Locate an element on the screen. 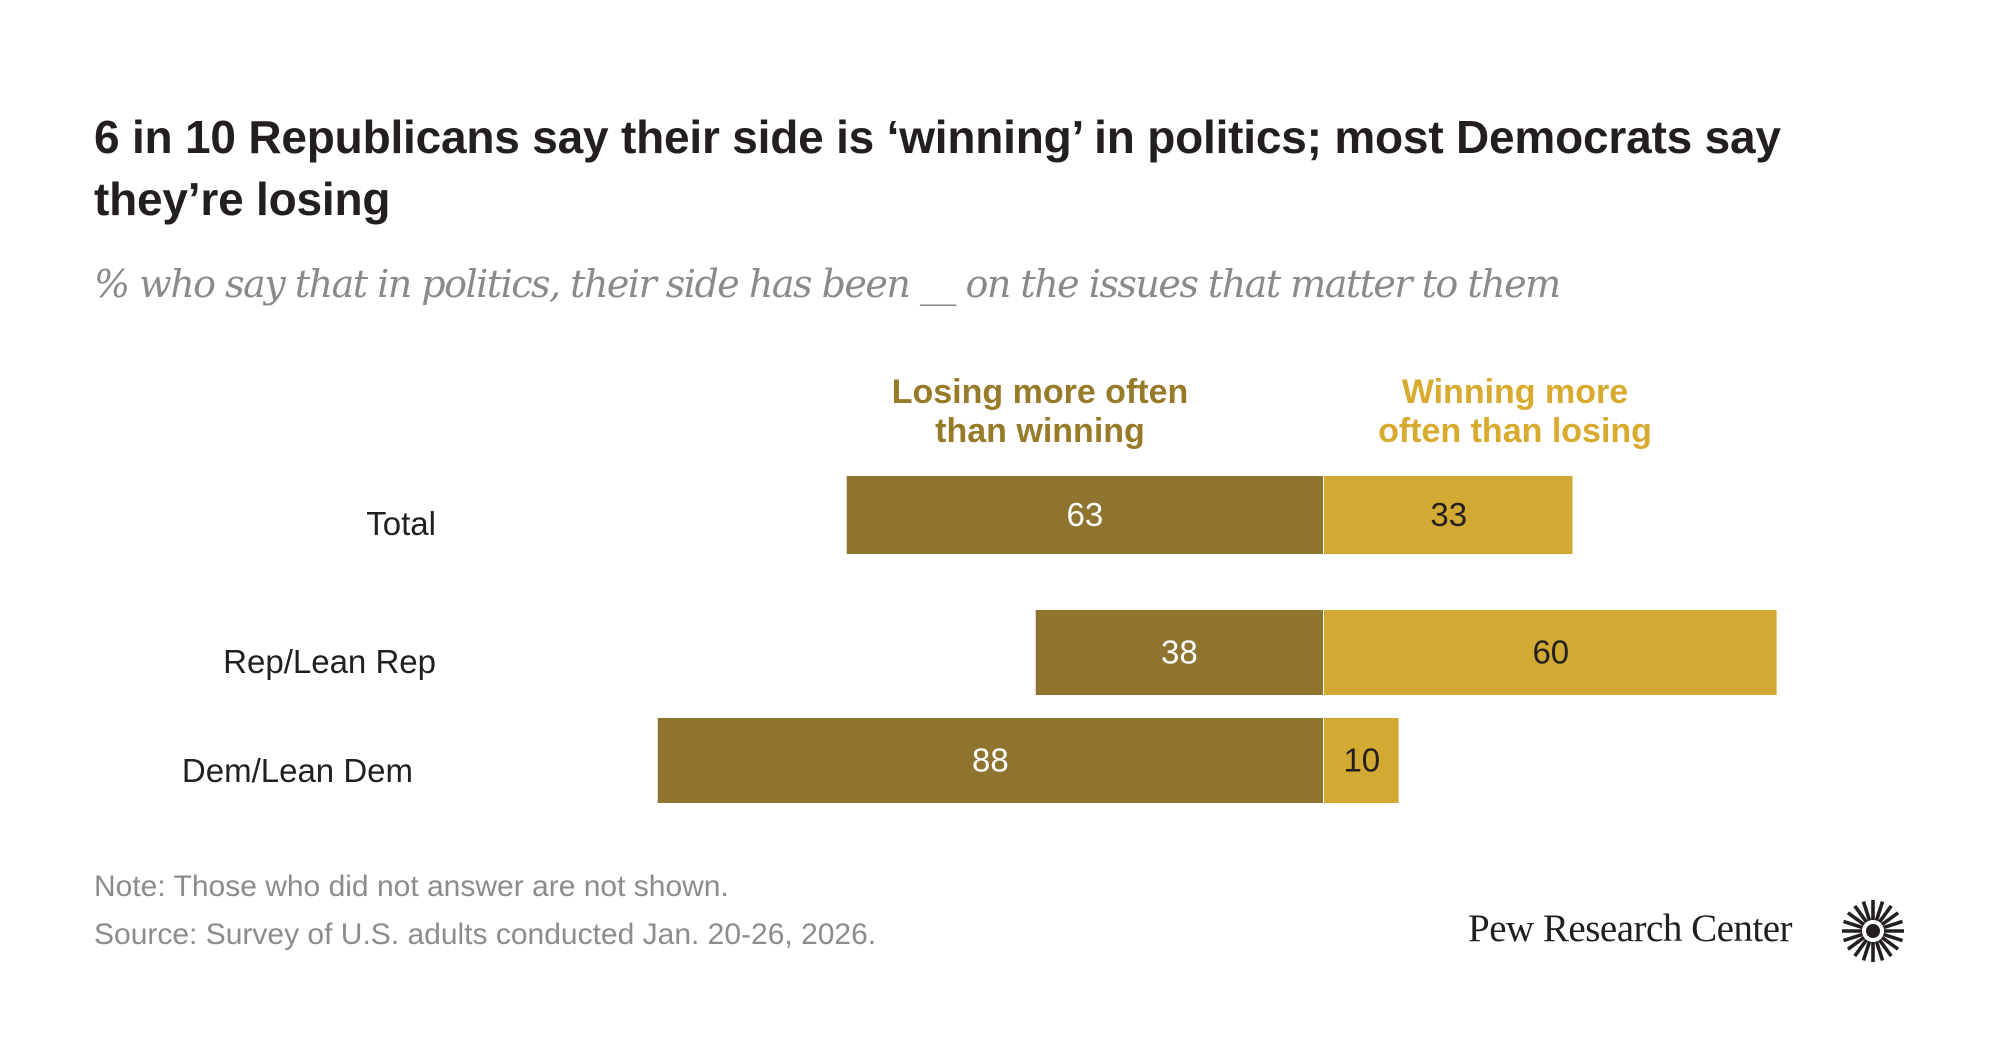 The height and width of the screenshot is (1046, 2000). bar-winning-dem is located at coordinates (1361, 760).